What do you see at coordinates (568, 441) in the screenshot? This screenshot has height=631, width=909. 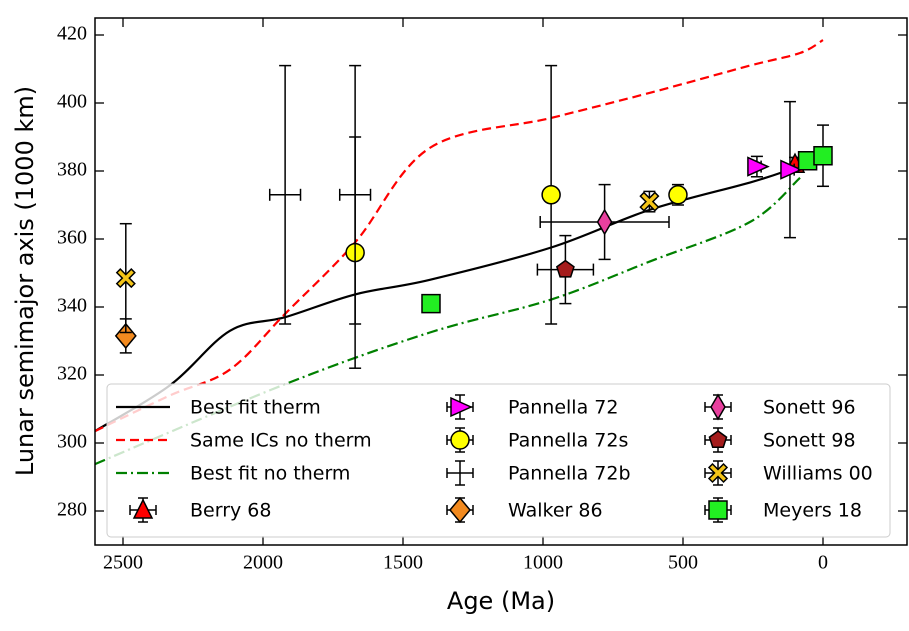 I see `legend-label: Pannella 72s` at bounding box center [568, 441].